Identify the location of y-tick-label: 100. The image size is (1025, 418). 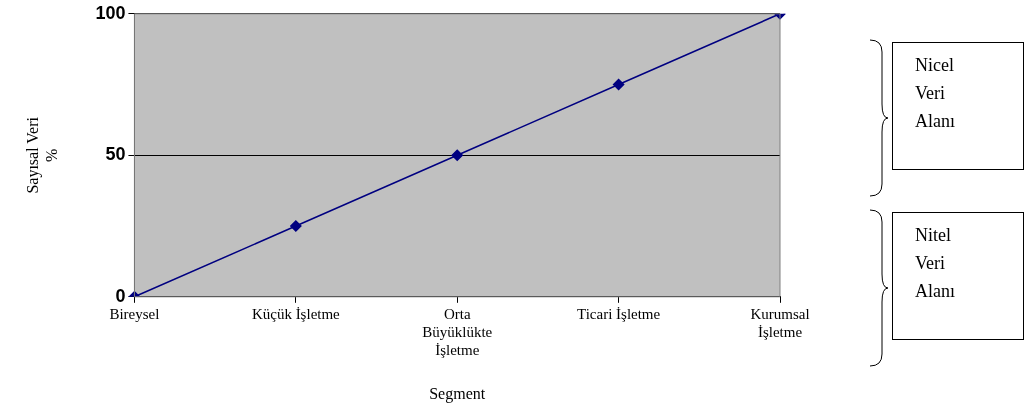
(110, 12).